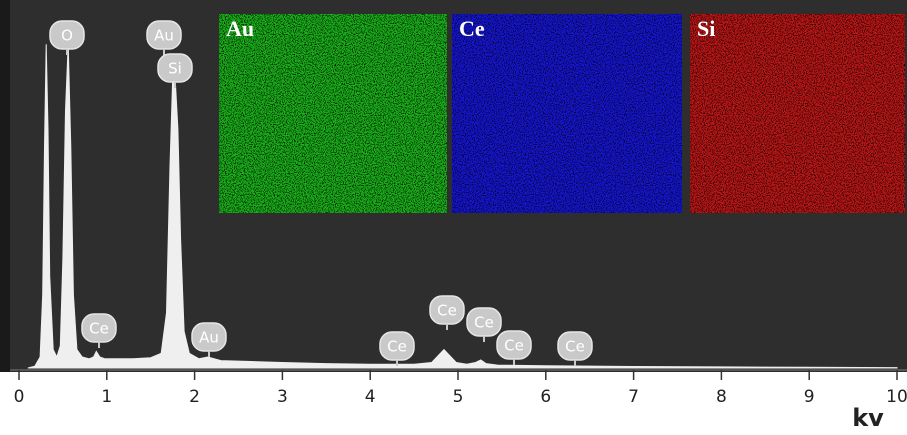  What do you see at coordinates (868, 418) in the screenshot?
I see `x-axis-label: kv` at bounding box center [868, 418].